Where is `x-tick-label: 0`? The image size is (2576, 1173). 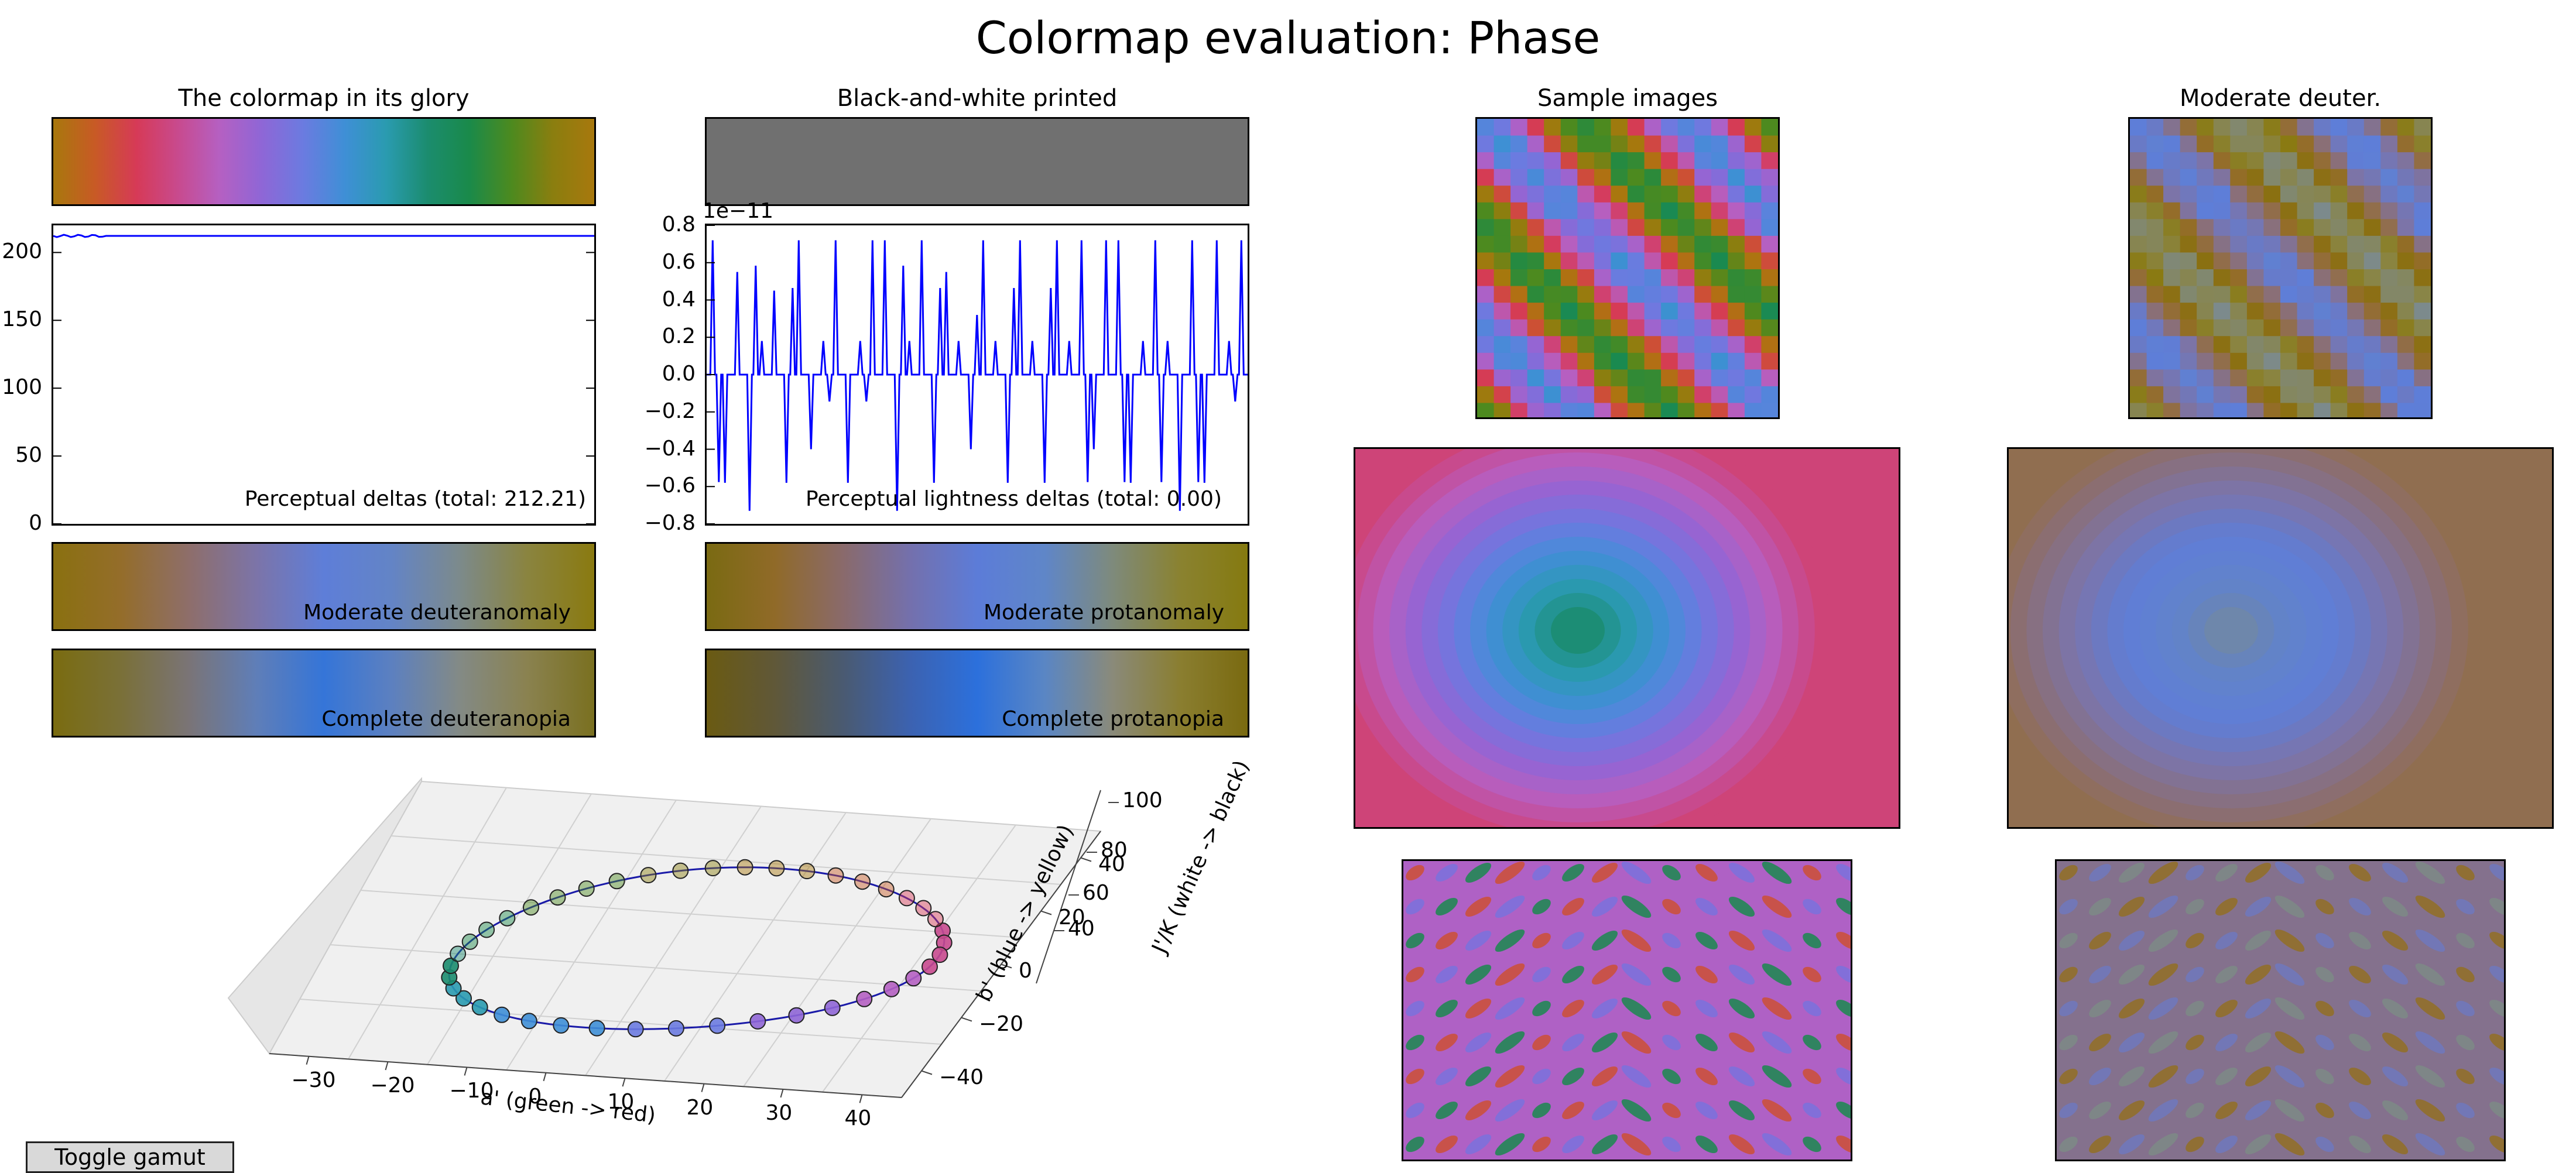 x-tick-label: 0 is located at coordinates (535, 1096).